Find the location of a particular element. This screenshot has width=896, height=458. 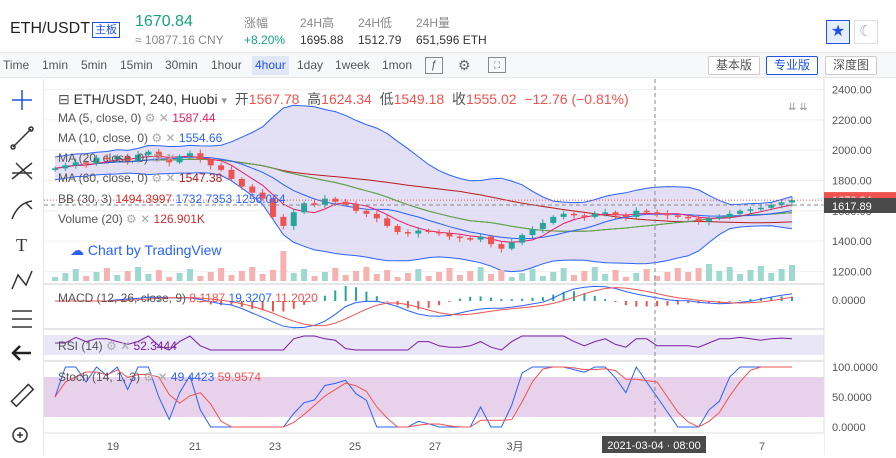

stoch-d-line is located at coordinates (423, 397).